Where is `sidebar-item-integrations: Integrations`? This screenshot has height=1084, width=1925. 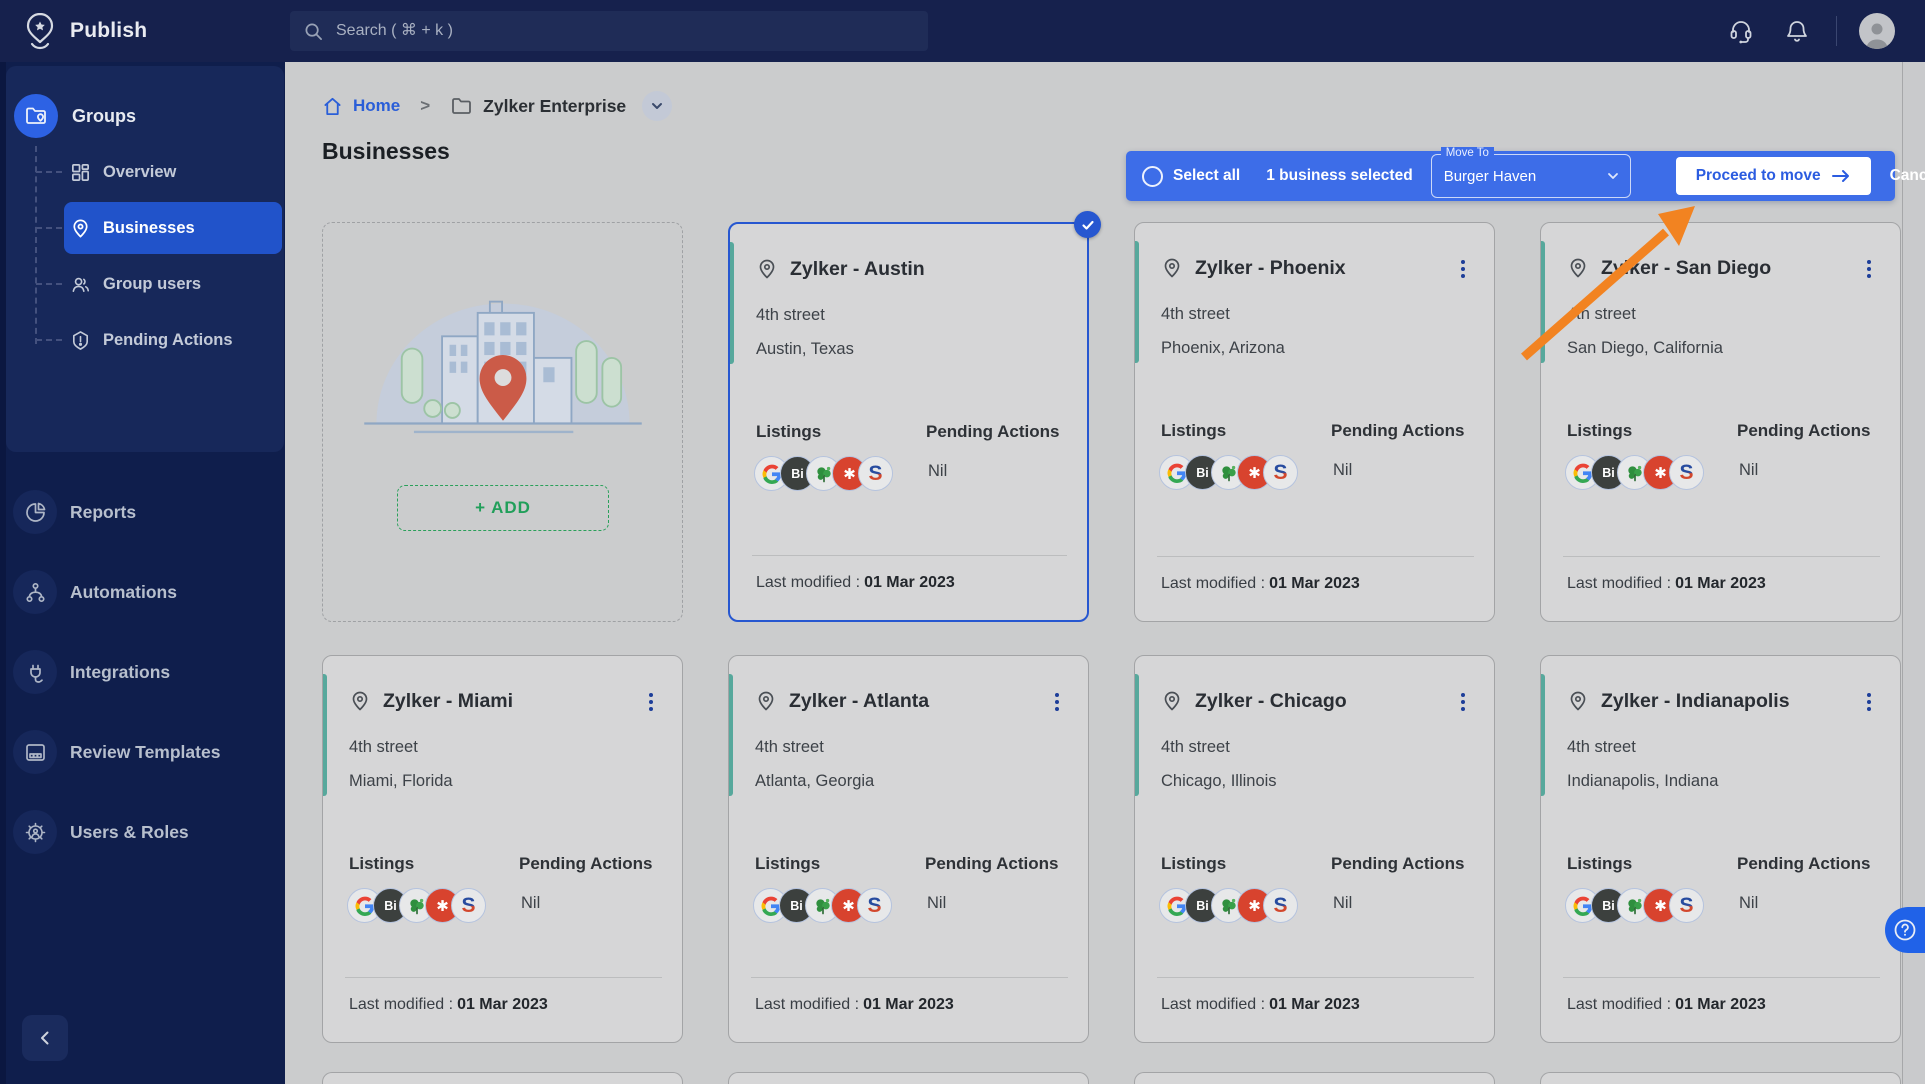 sidebar-item-integrations: Integrations is located at coordinates (142, 672).